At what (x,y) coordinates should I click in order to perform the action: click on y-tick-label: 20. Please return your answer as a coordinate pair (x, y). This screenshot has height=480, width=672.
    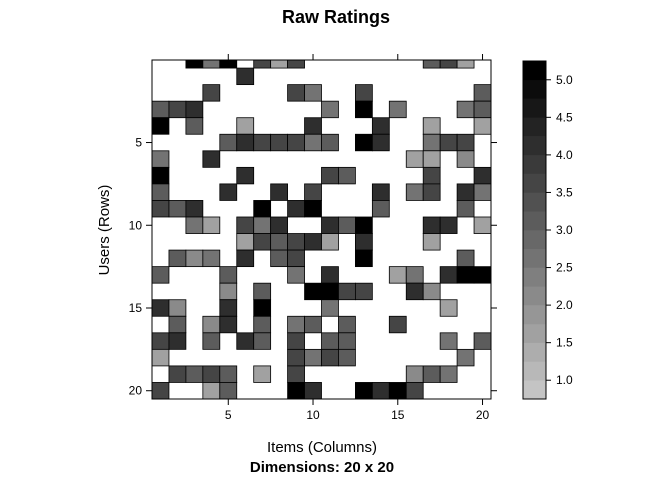
    Looking at the image, I should click on (136, 391).